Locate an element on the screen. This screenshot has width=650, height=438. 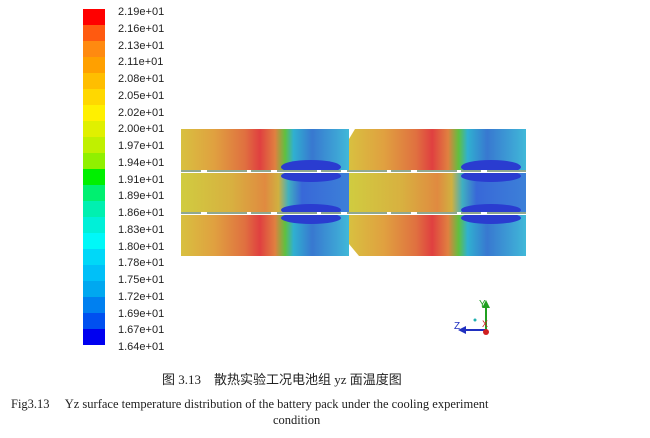
legend-tick-label: 1.94e+01 is located at coordinates (141, 162).